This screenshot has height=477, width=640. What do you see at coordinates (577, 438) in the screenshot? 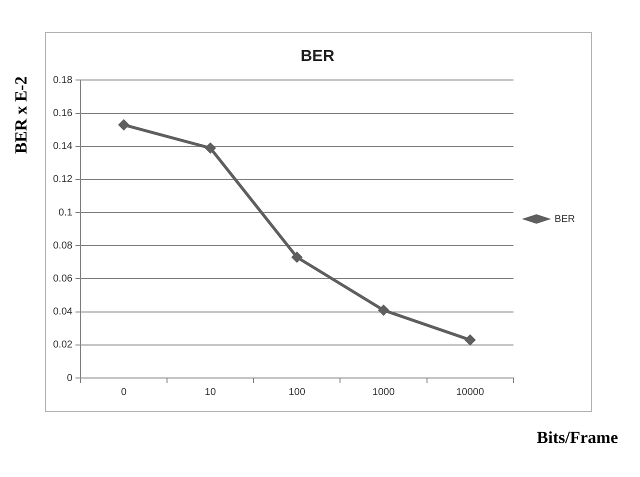
I see `x-axis-title: Bits/Frame` at bounding box center [577, 438].